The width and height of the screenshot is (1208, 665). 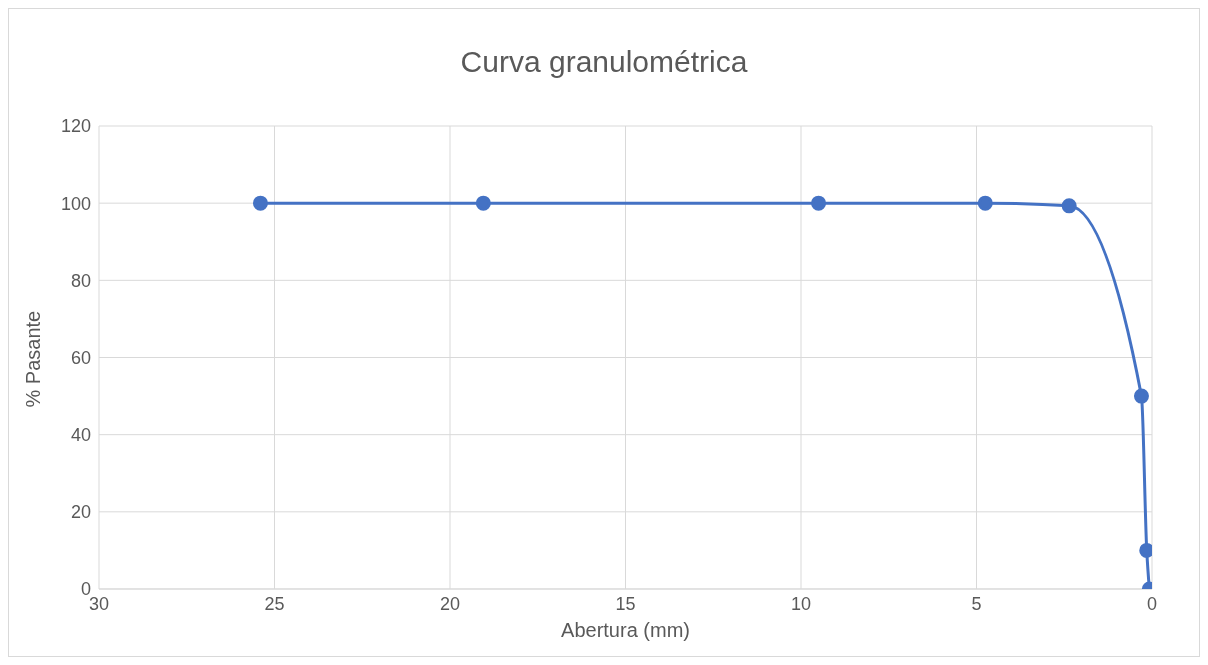 I want to click on y-tick-label: 60, so click(x=80, y=357).